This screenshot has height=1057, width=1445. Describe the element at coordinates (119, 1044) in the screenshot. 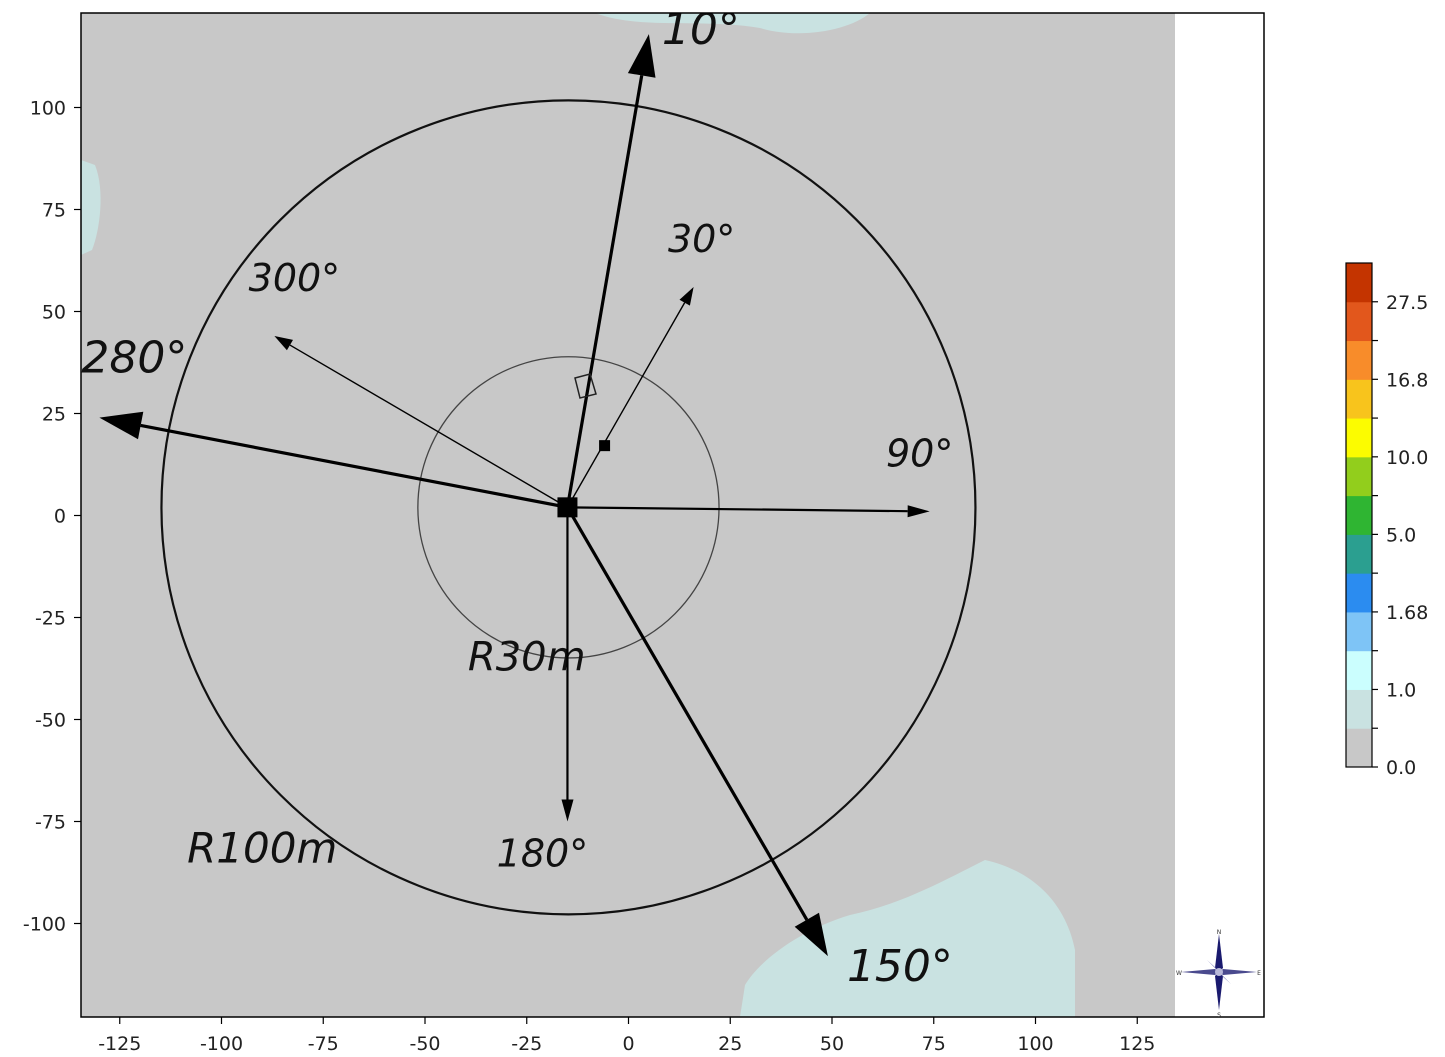

I see `x-tick-label: -125` at that location.